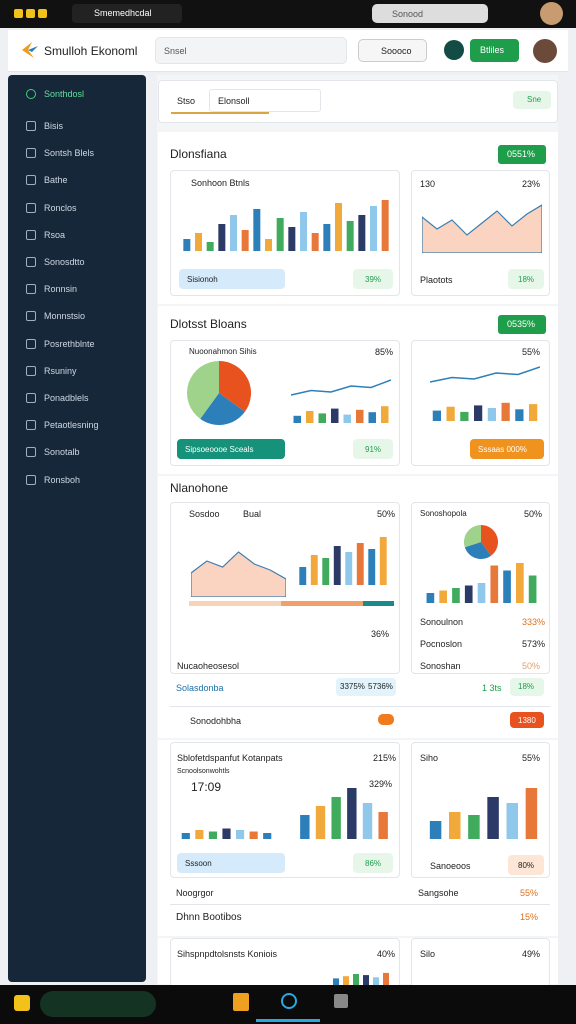 Image resolution: width=576 pixels, height=1024 pixels. Describe the element at coordinates (30, 50) in the screenshot. I see `logo` at that location.